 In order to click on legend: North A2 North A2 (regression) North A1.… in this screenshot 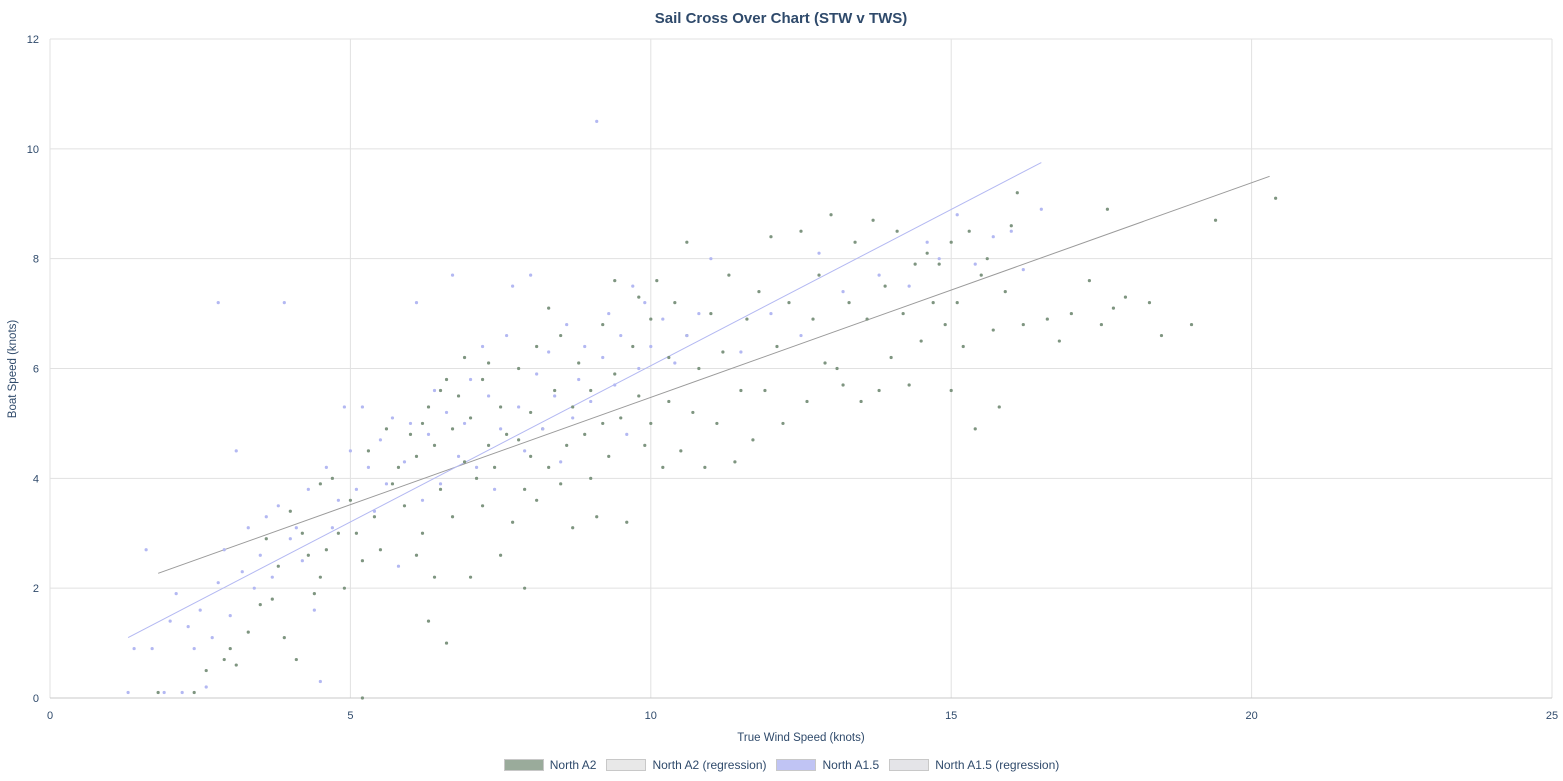, I will do `click(781, 765)`.